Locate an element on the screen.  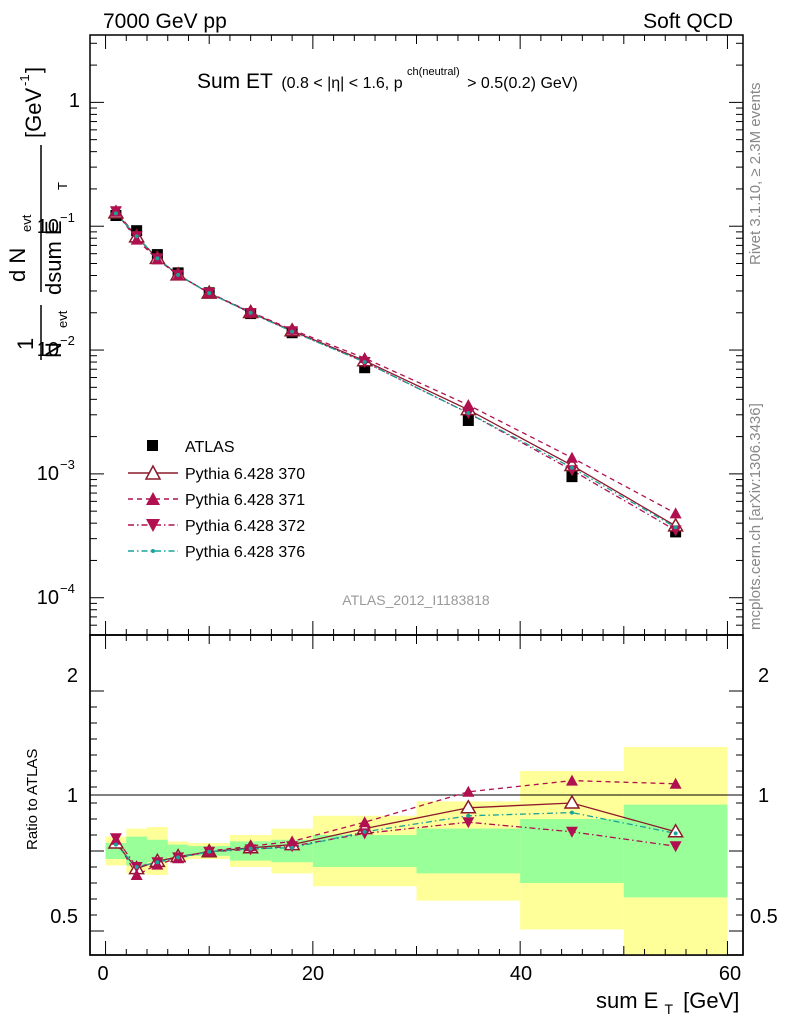
ratio-y-tick-1-right: 1 is located at coordinates (763, 796).